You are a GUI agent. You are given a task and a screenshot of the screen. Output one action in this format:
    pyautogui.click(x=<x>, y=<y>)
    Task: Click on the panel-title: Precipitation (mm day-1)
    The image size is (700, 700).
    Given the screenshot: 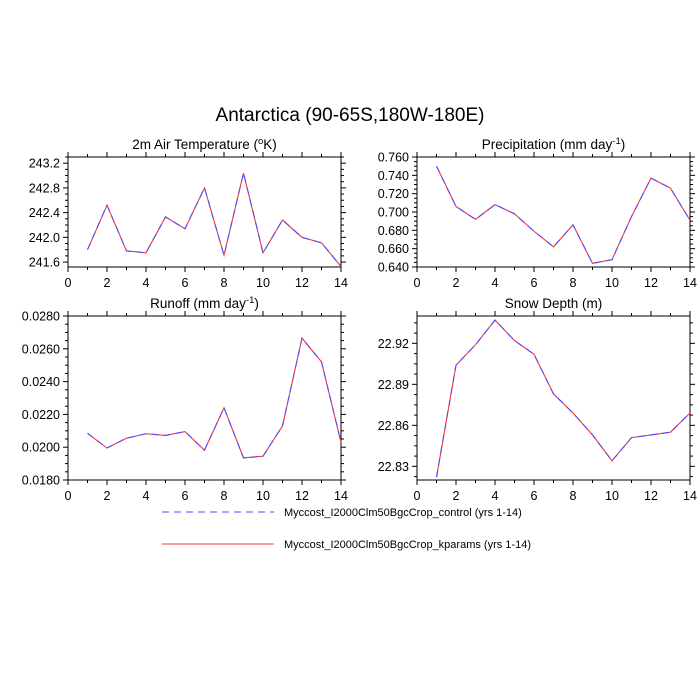 What is the action you would take?
    pyautogui.click(x=554, y=144)
    